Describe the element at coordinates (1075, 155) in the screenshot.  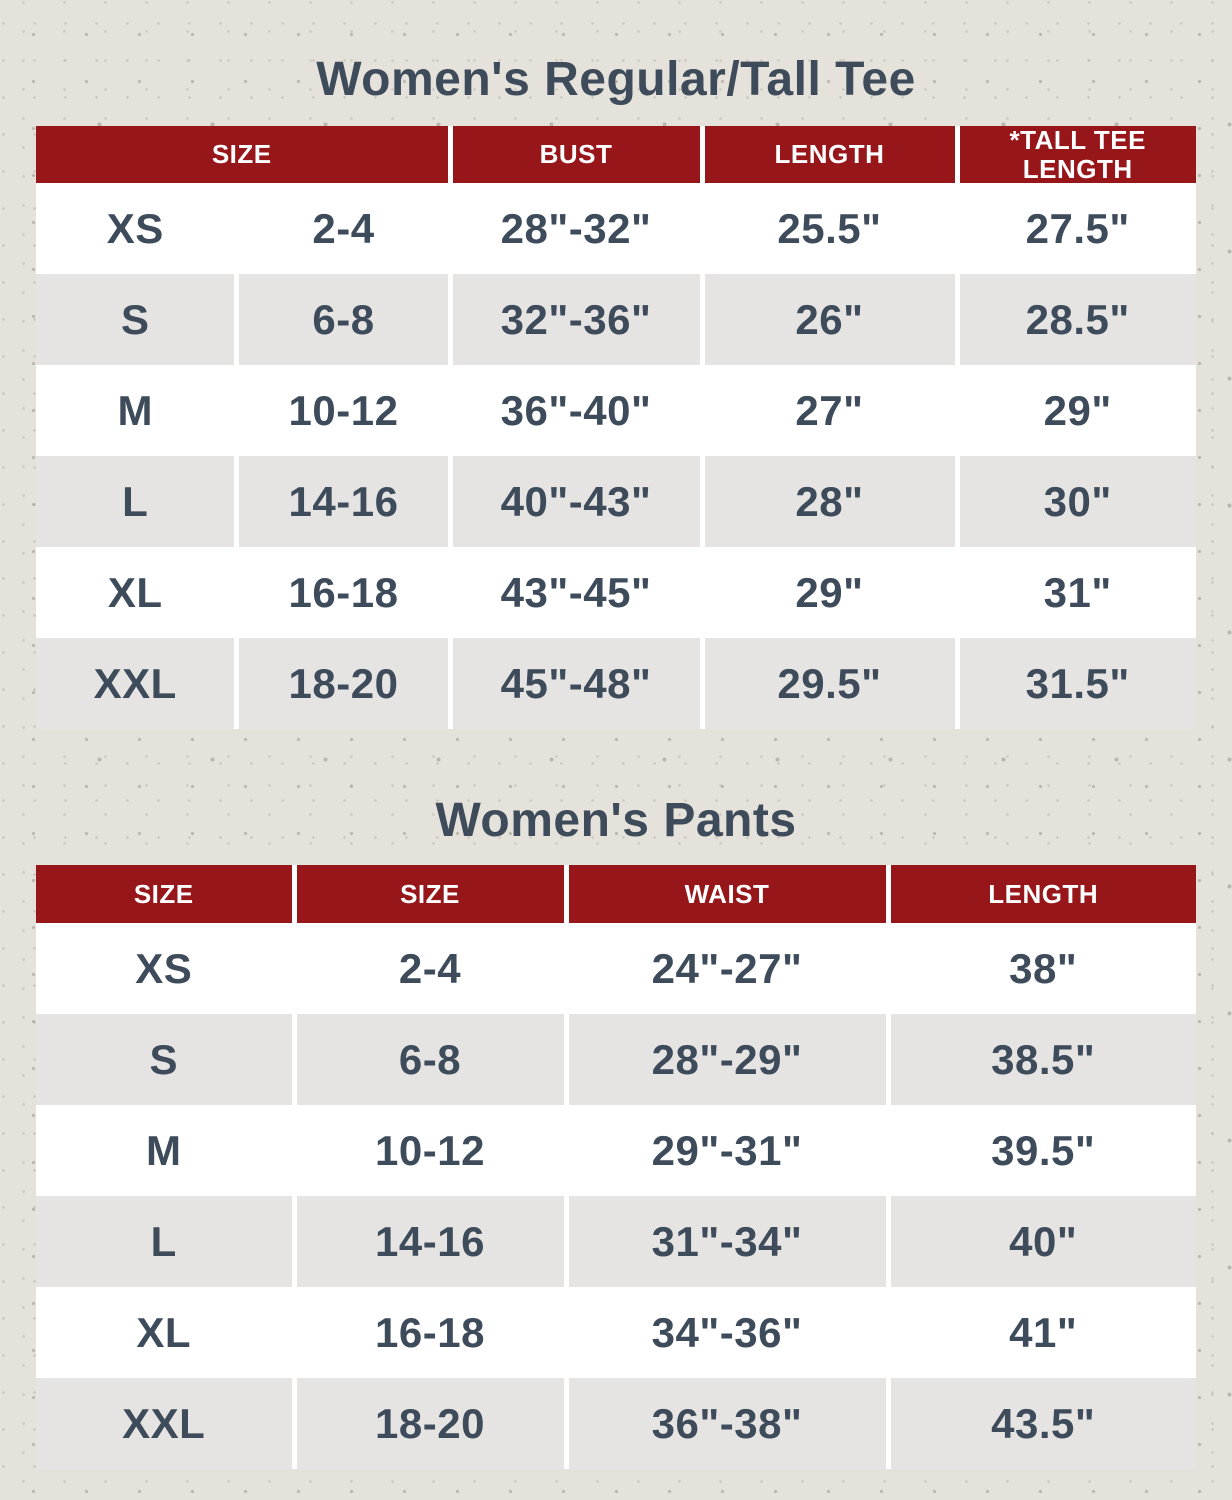
I see `tee-header-tall-tee-length: *TALL TEE LENGTH` at that location.